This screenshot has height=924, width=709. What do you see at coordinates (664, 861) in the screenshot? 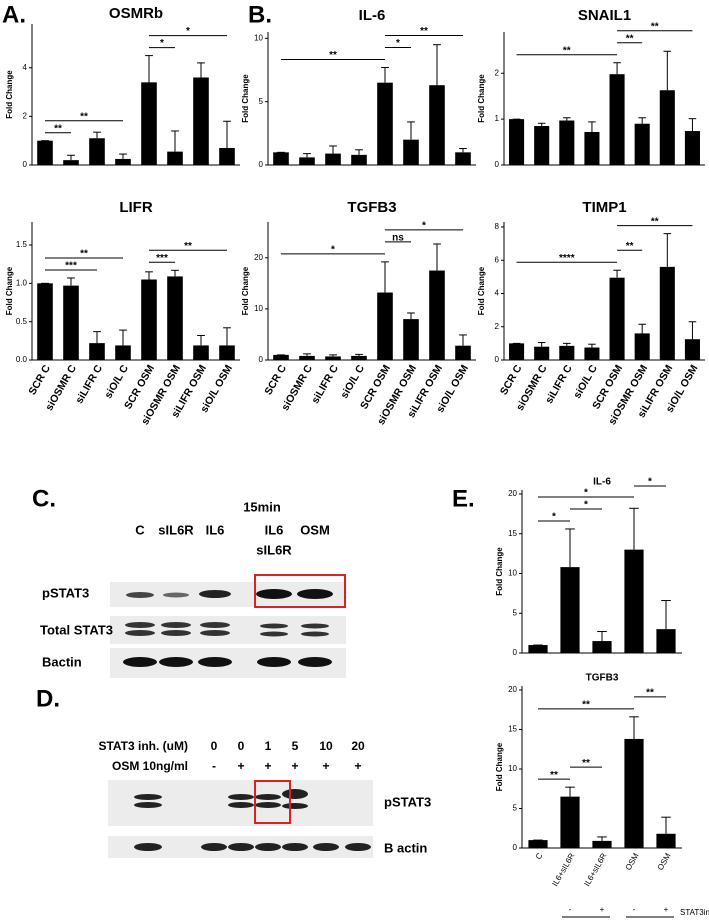
I see `x-tick-label: OSM` at bounding box center [664, 861].